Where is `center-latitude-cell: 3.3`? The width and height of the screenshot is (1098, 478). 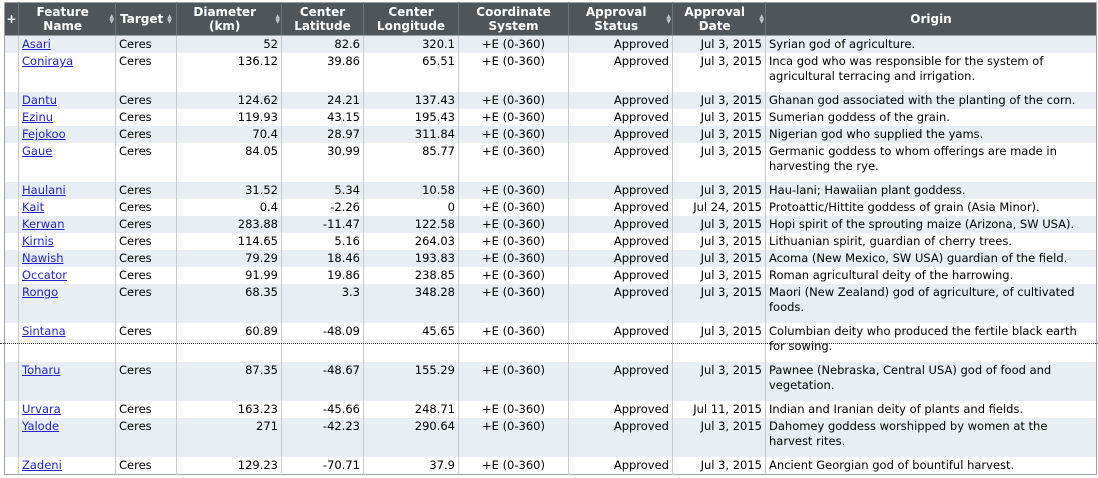
center-latitude-cell: 3.3 is located at coordinates (322, 303).